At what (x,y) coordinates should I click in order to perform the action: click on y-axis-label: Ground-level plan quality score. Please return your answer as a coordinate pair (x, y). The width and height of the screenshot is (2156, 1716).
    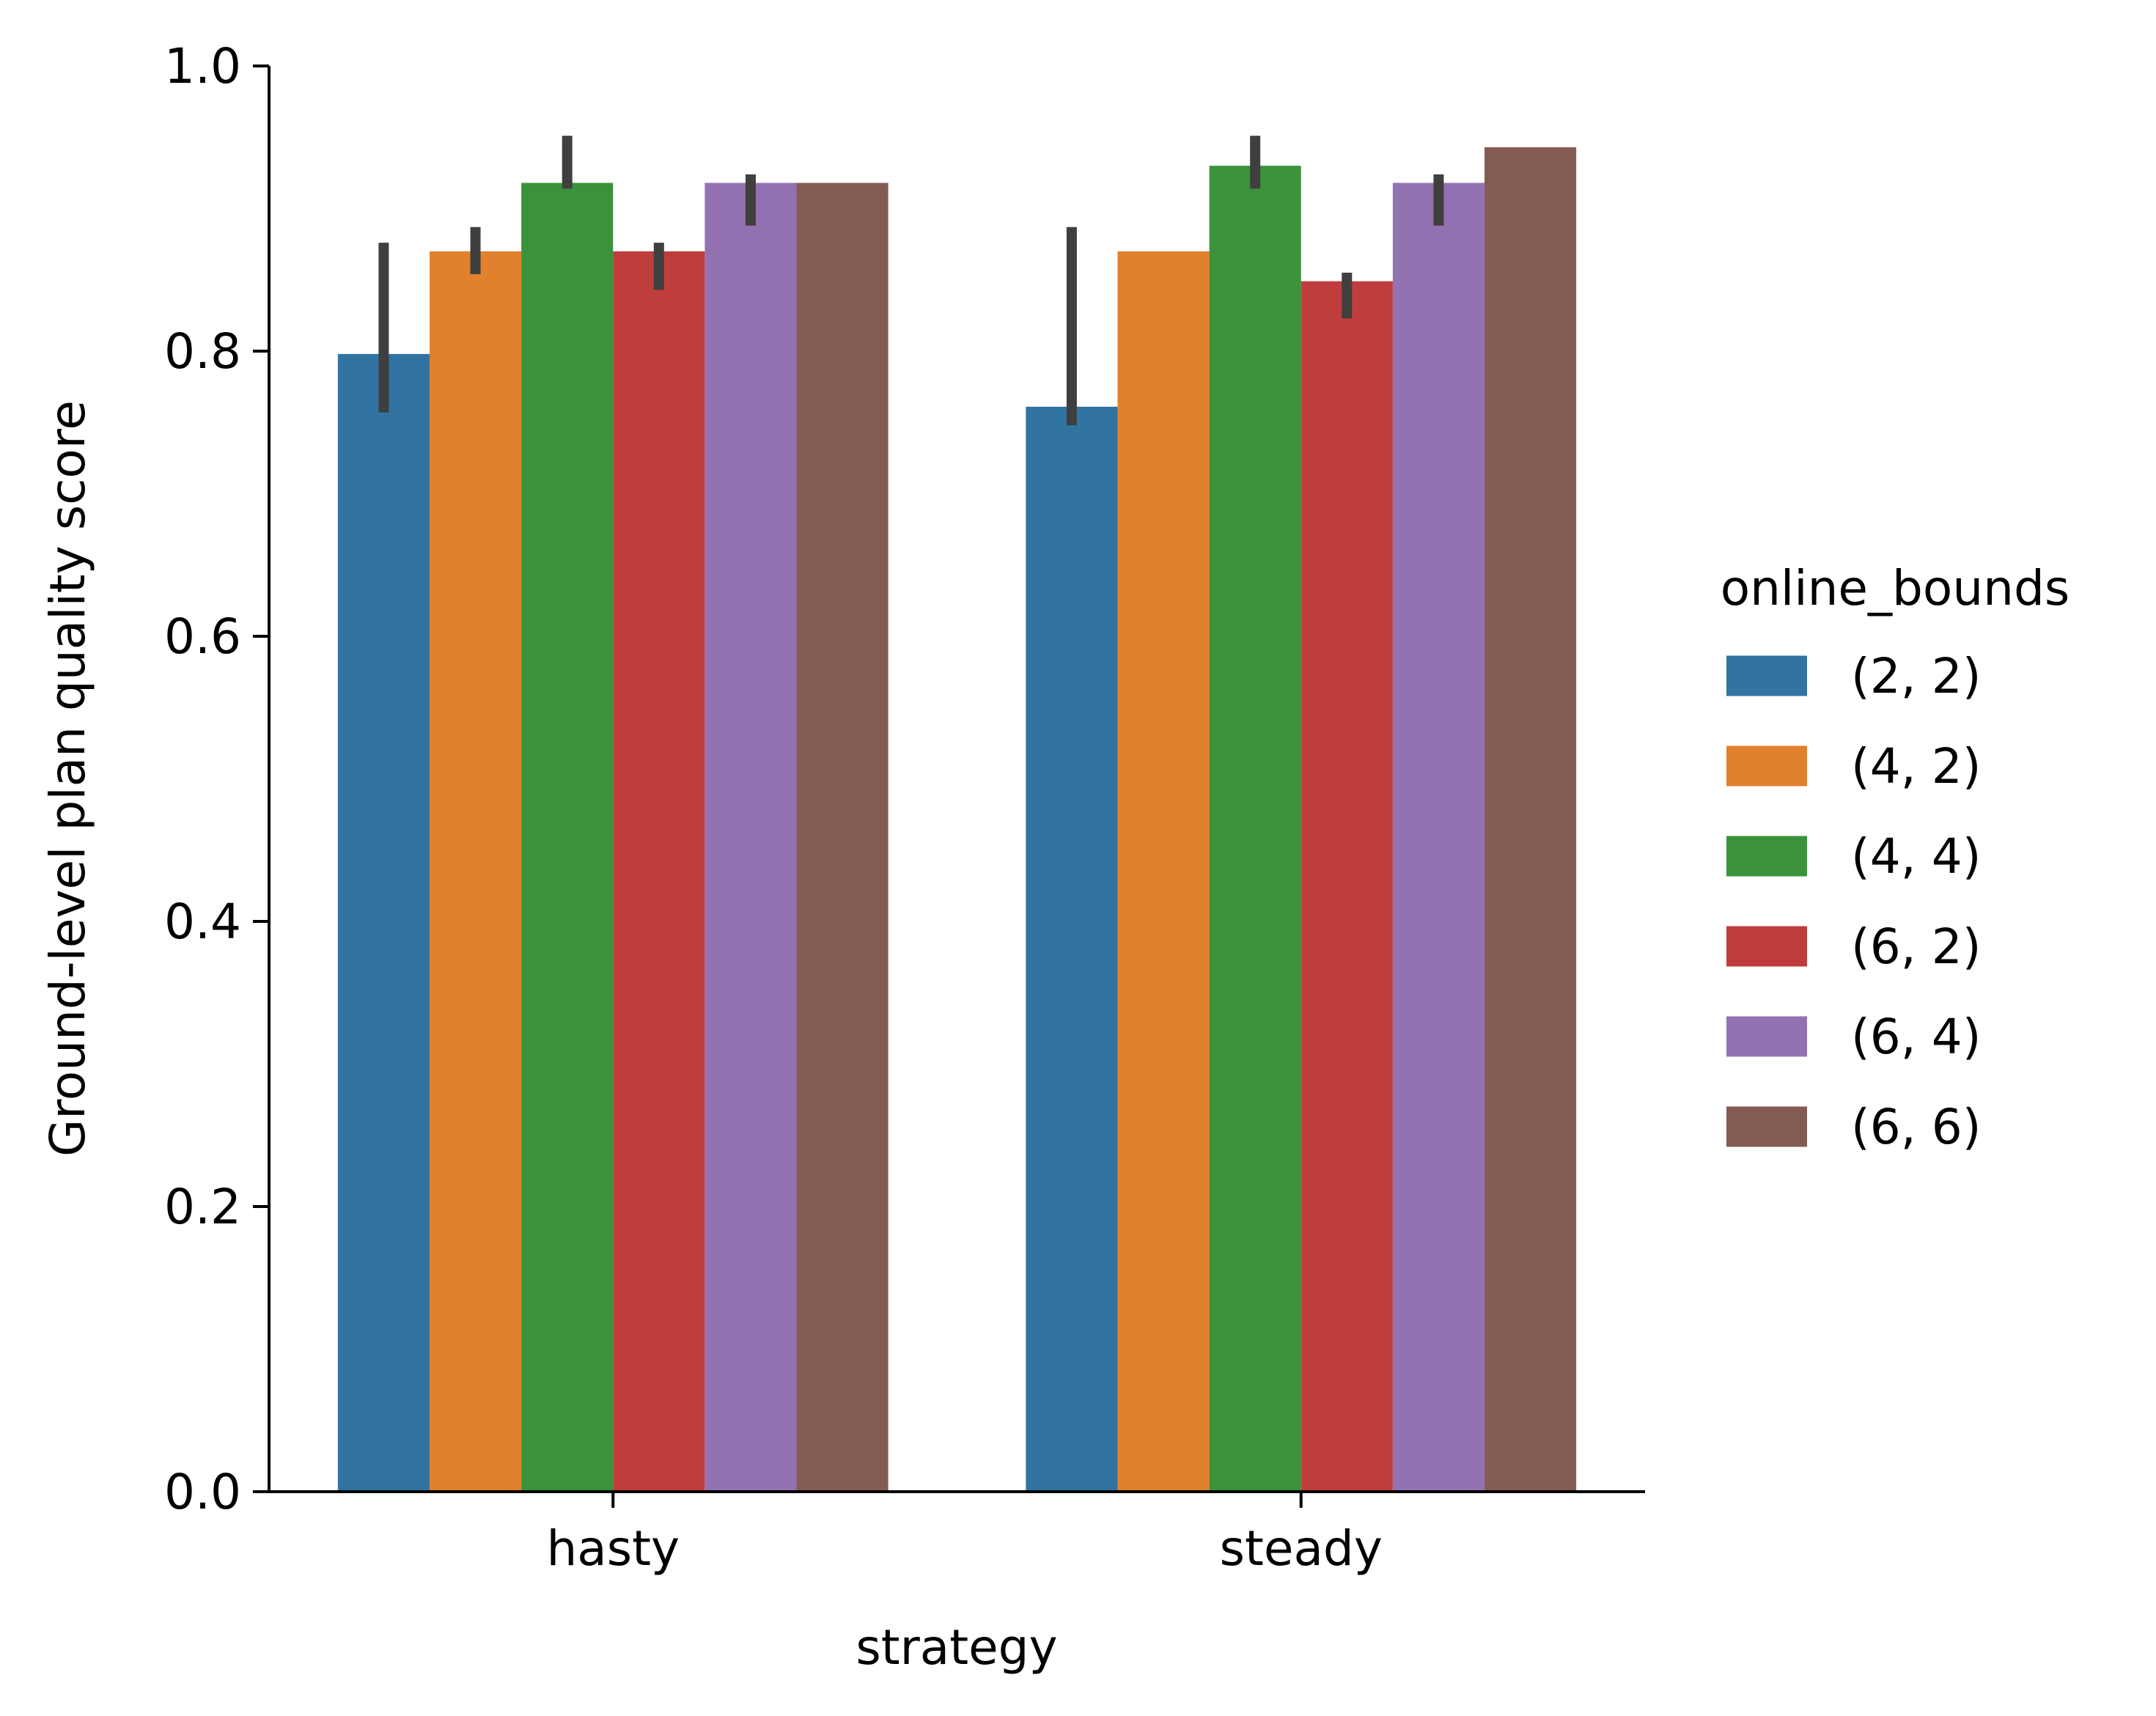
    Looking at the image, I should click on (68, 778).